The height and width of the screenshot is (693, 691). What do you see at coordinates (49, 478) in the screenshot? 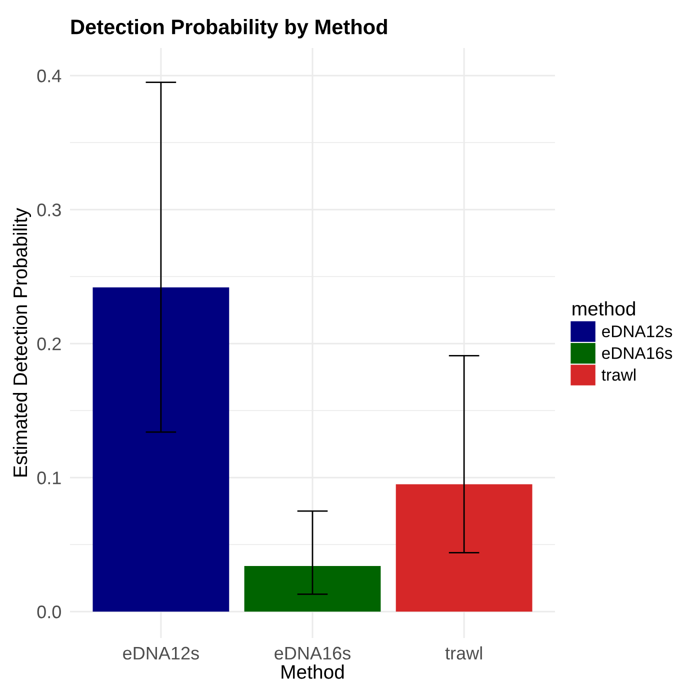
I see `y-tick-label: 0.1` at bounding box center [49, 478].